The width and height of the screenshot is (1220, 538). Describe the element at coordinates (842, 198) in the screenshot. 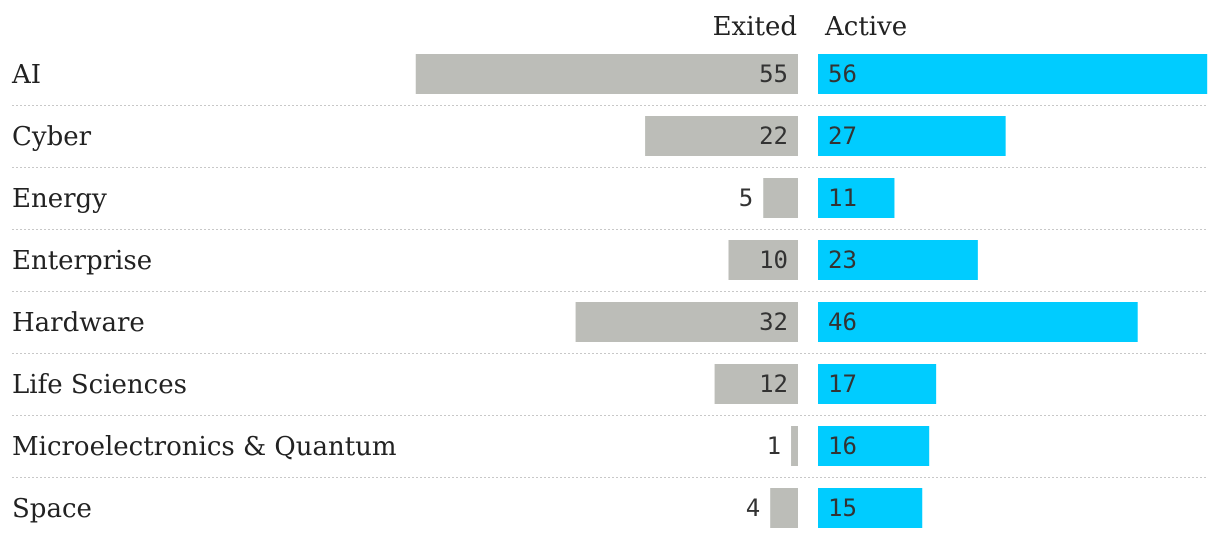

I see `row-energy-active-value: 11` at that location.